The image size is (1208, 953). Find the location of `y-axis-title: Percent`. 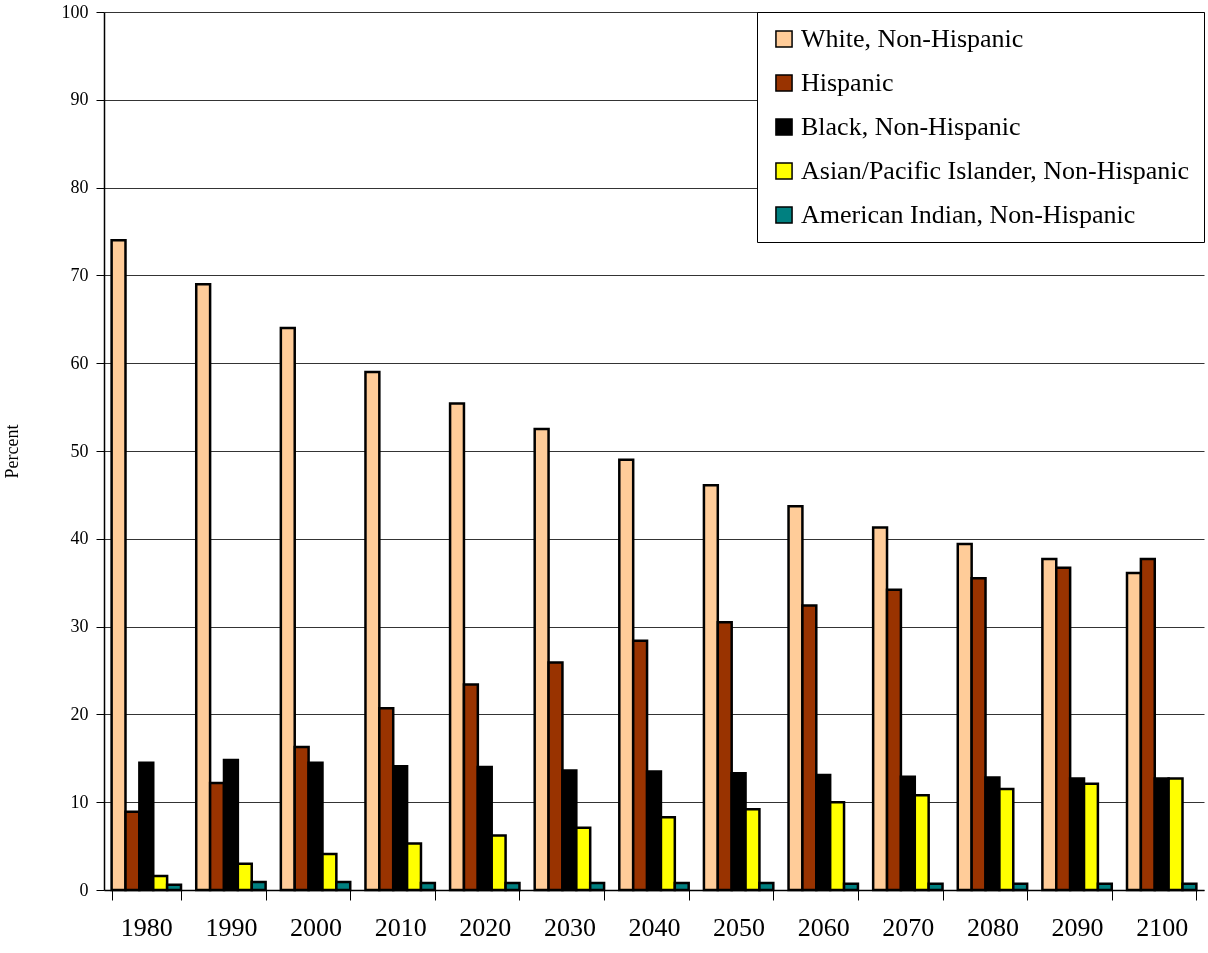

y-axis-title: Percent is located at coordinates (11, 451).